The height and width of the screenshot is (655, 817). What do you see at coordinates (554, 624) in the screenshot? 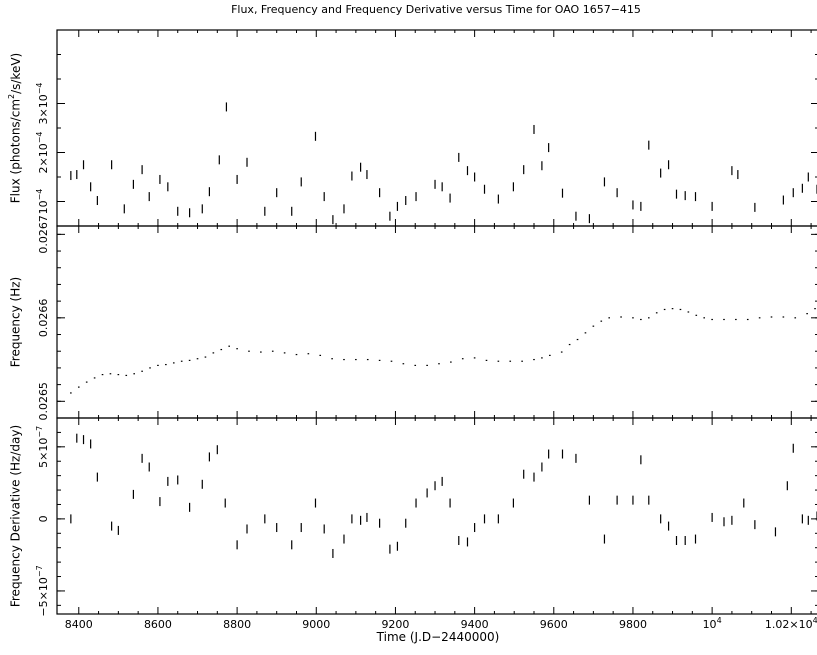
I see `x-tick-label: 9600` at bounding box center [554, 624].